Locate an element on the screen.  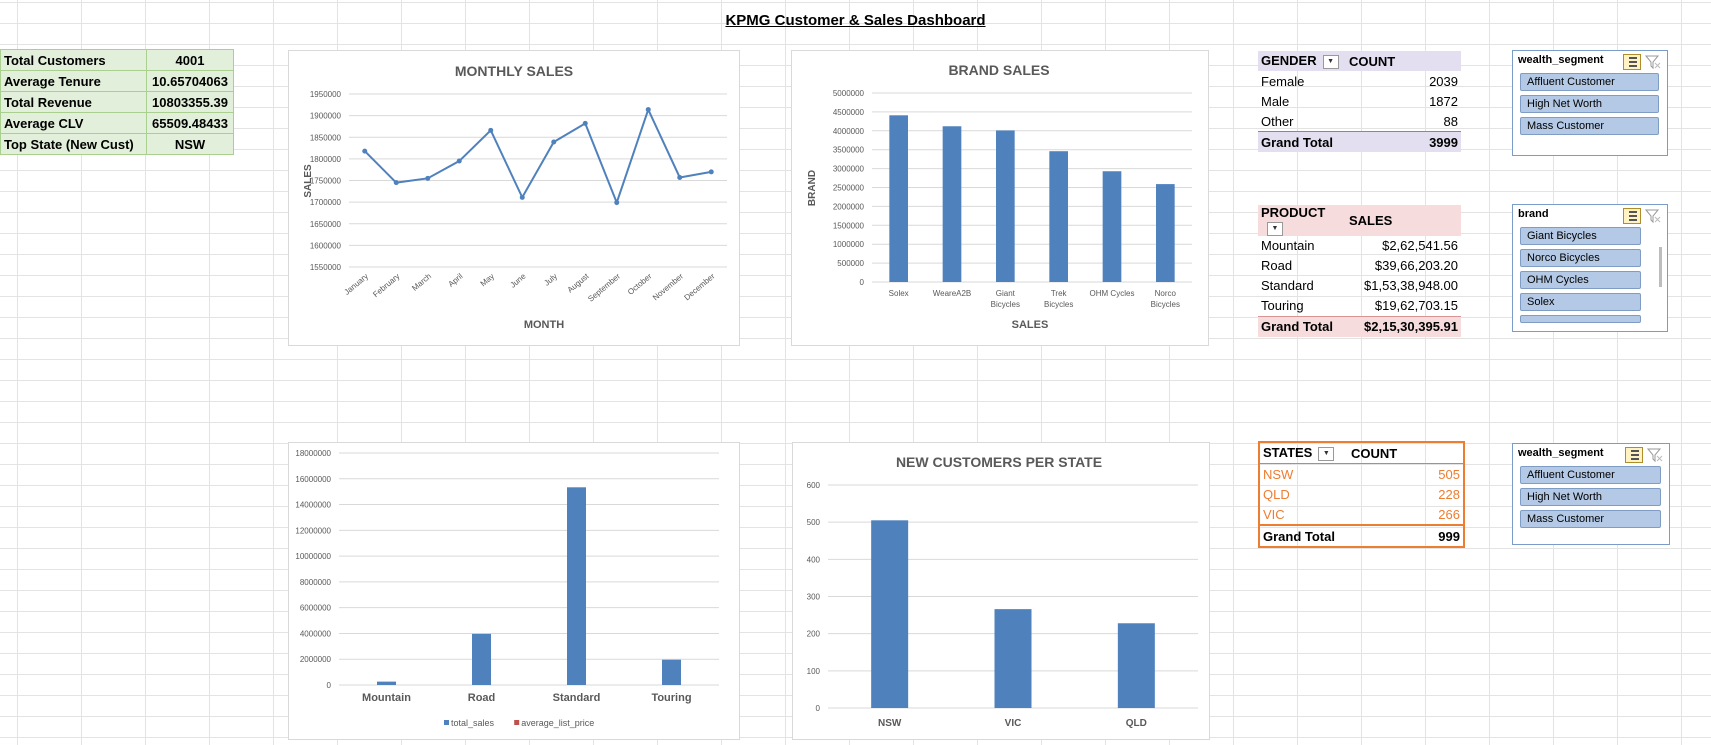
kpi-label: Total Customers is located at coordinates (73, 60).